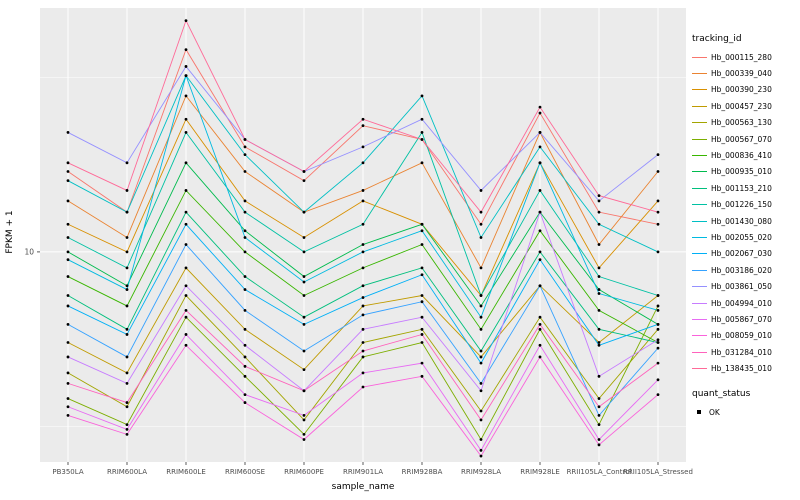 Image resolution: width=800 pixels, height=500 pixels. Describe the element at coordinates (741, 106) in the screenshot. I see `legend-item-label: Hb_000457_230` at that location.